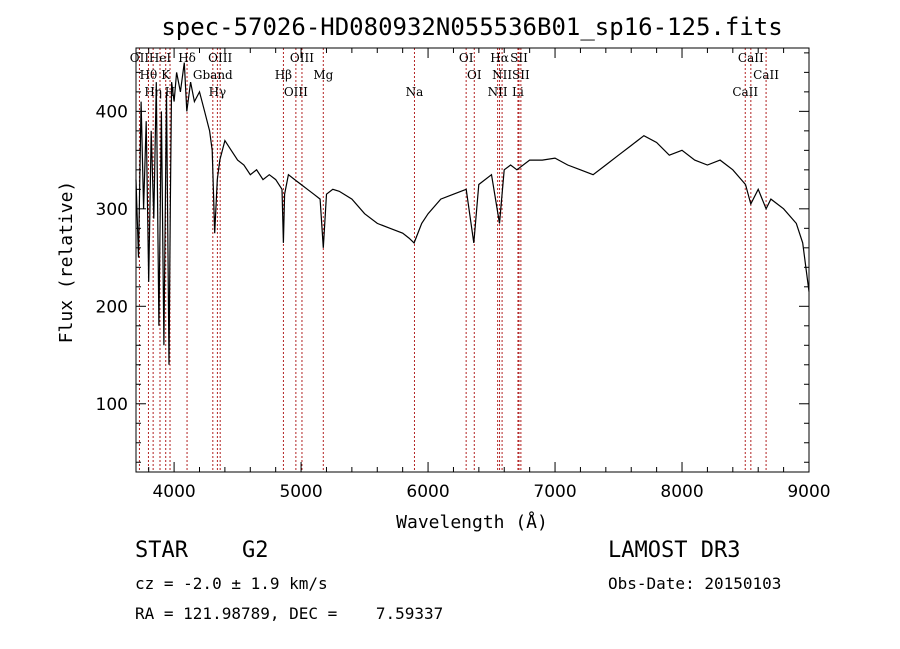  Describe the element at coordinates (140, 58) in the screenshot. I see `spectral-line-label: OII` at that location.